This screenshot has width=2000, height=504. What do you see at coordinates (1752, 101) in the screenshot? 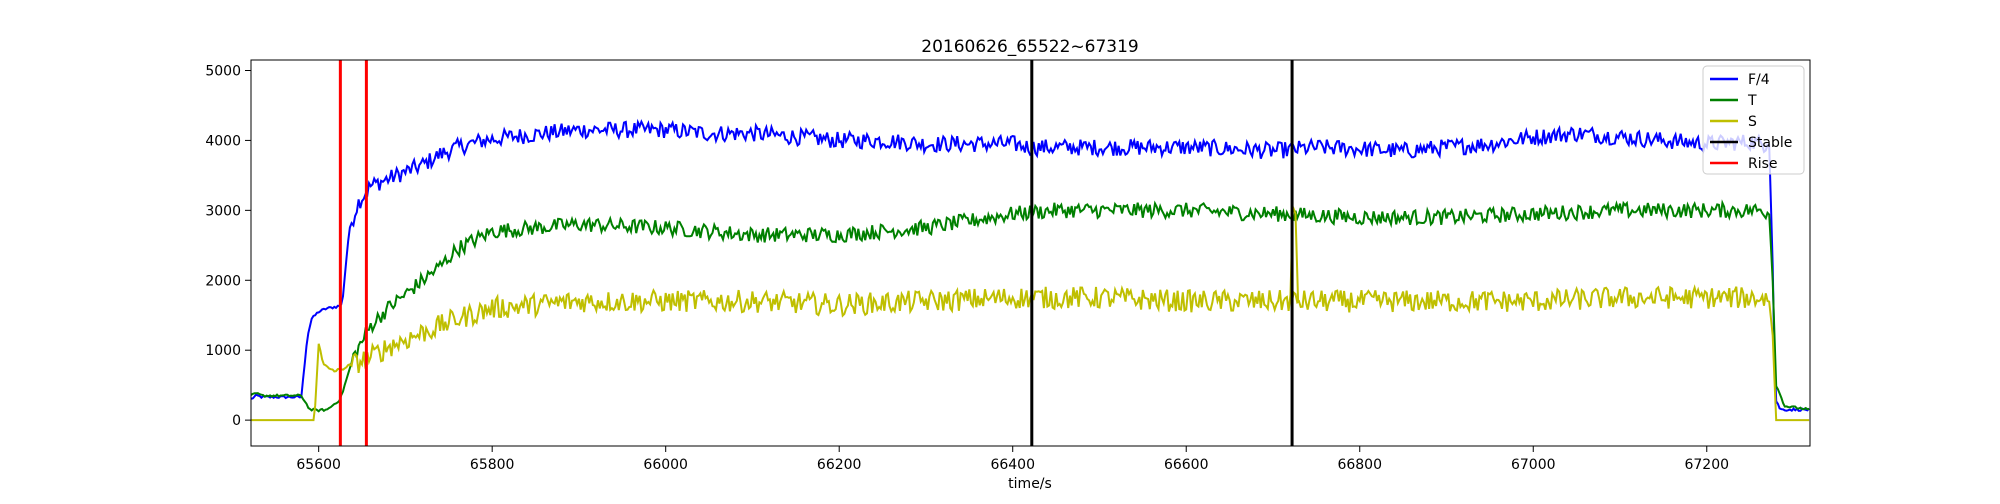
I see `legend-label: T` at bounding box center [1752, 101].